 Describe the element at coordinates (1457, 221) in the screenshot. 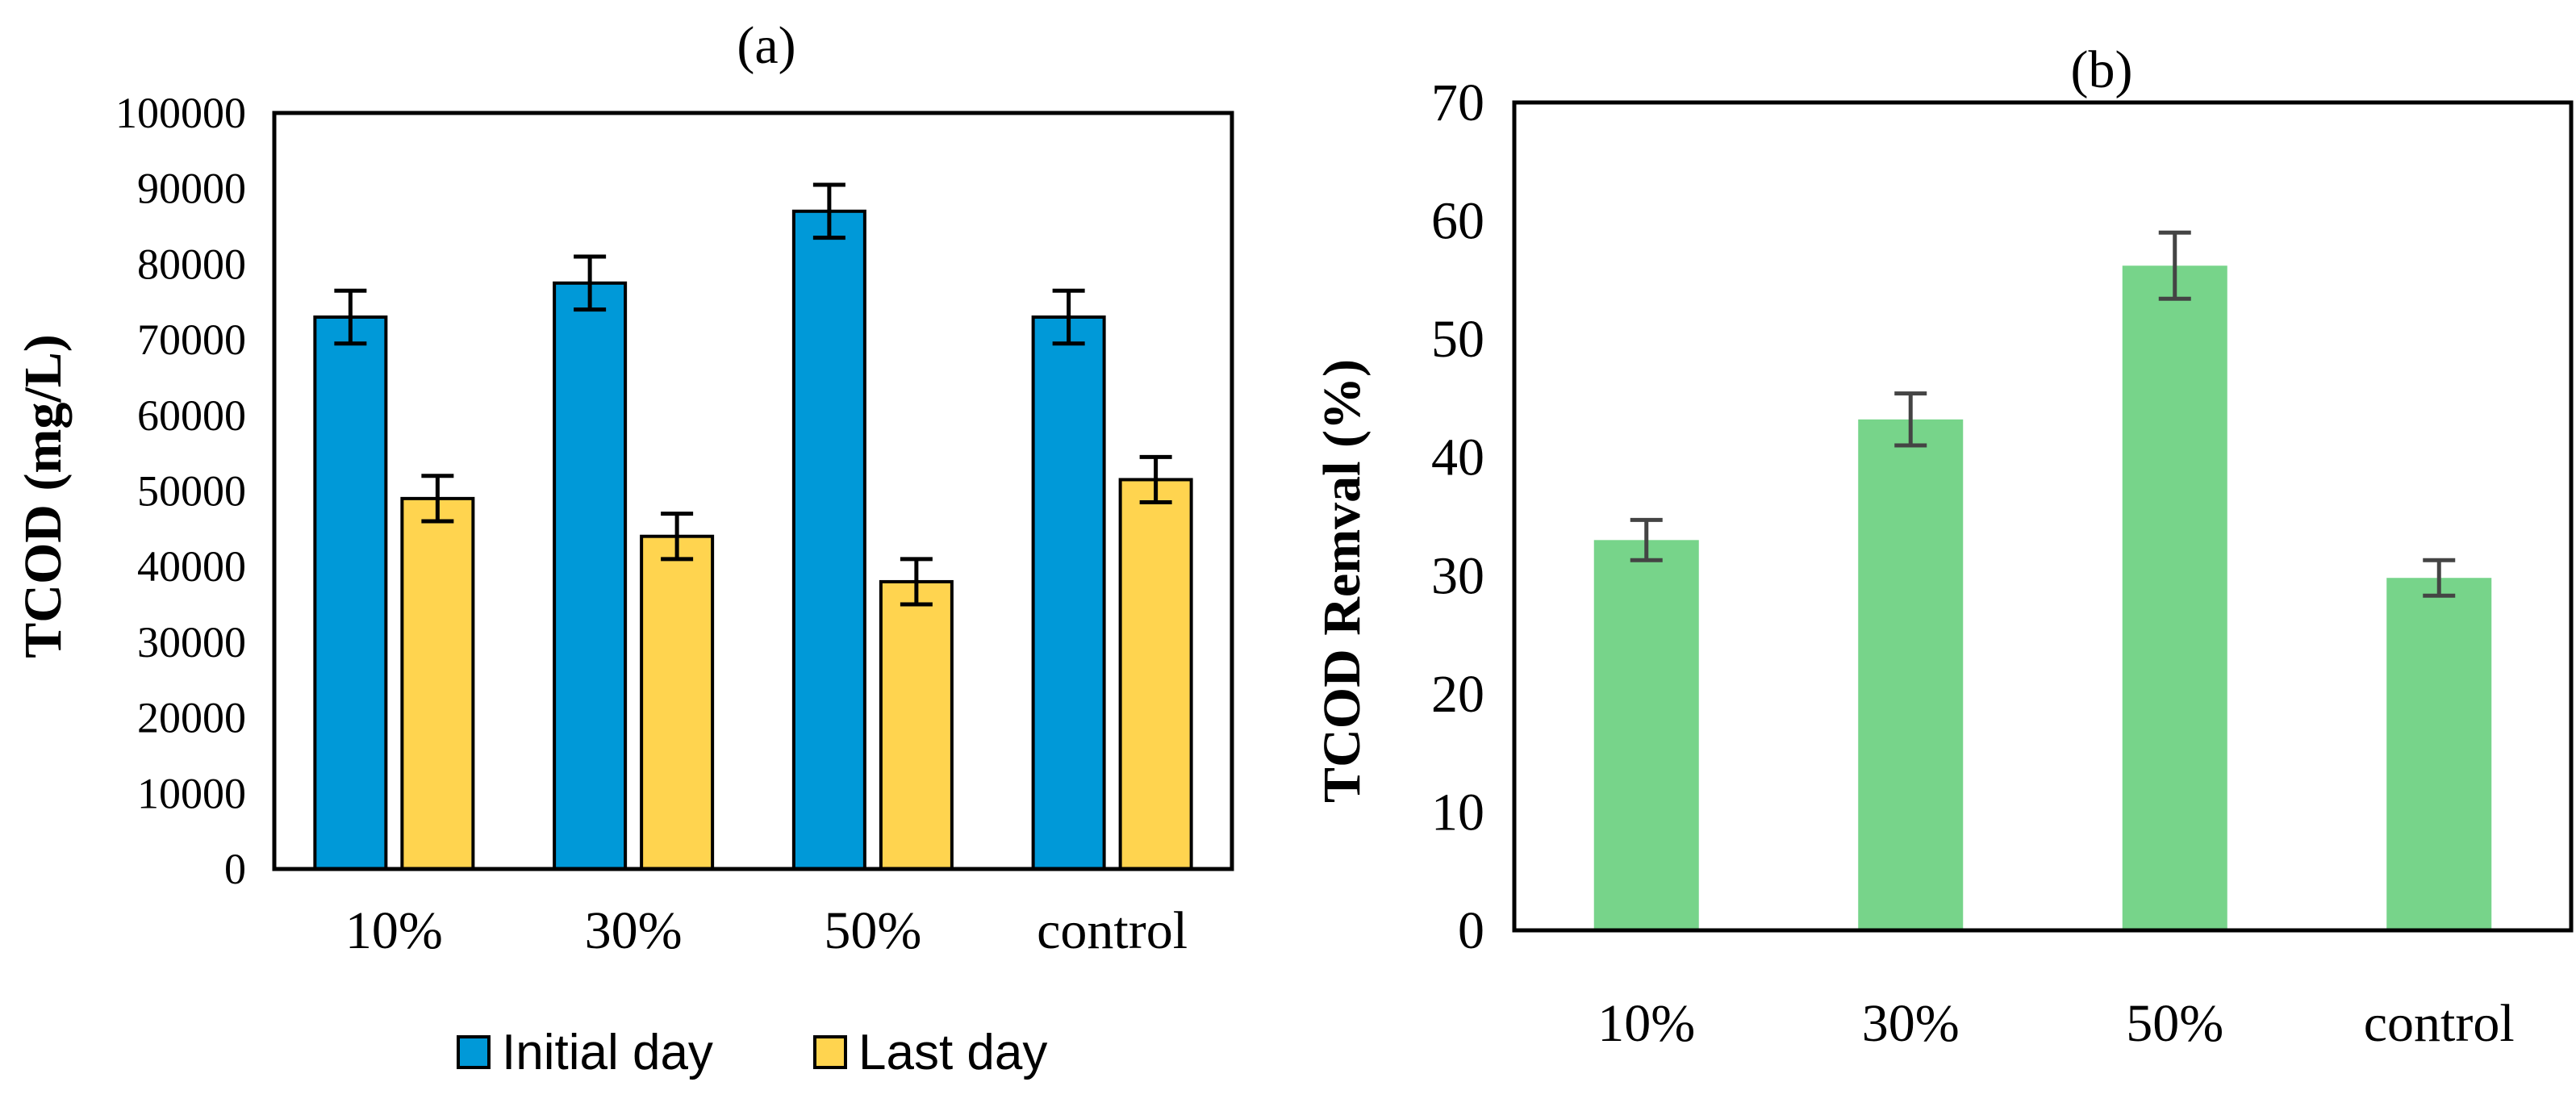

I see `chart-b-y-tick-60: 60` at that location.